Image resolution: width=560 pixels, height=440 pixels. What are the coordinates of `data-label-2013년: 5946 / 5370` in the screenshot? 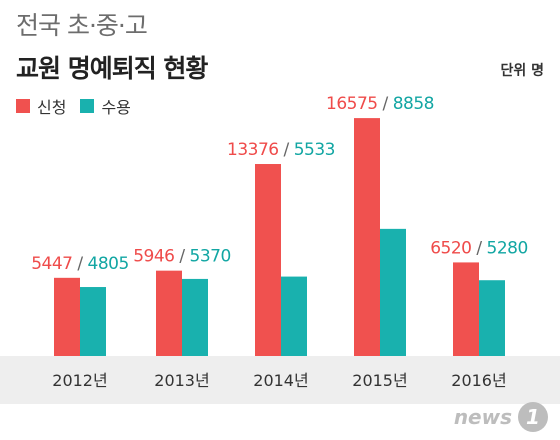 It's located at (182, 257).